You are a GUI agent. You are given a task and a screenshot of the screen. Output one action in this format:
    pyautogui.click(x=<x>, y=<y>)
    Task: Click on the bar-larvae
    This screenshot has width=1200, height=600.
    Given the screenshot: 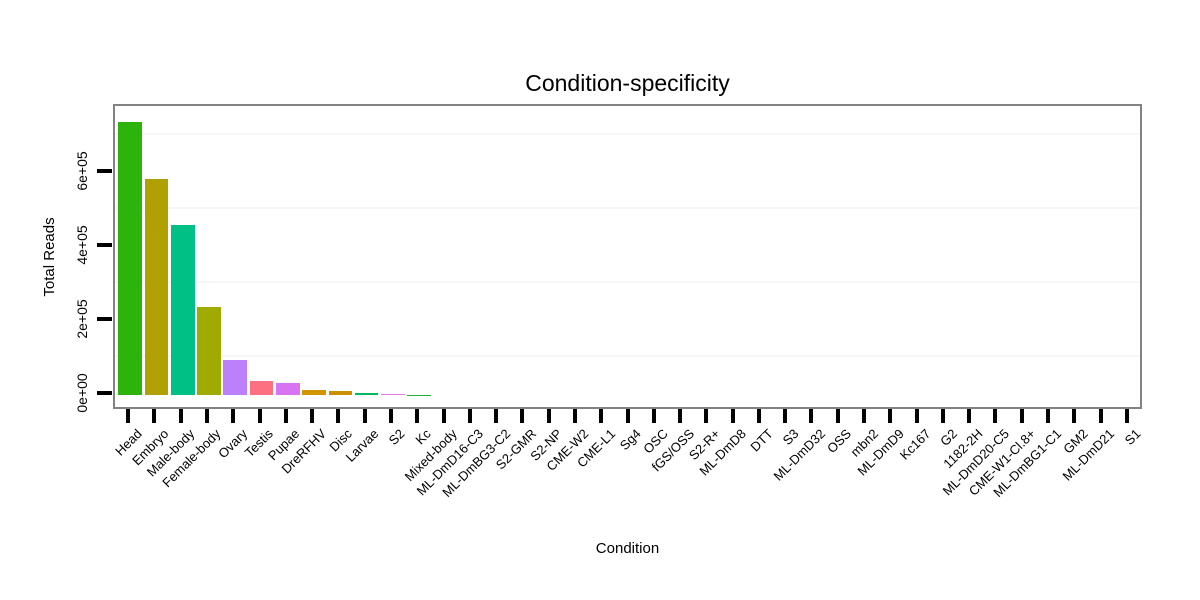 What is the action you would take?
    pyautogui.click(x=366, y=394)
    